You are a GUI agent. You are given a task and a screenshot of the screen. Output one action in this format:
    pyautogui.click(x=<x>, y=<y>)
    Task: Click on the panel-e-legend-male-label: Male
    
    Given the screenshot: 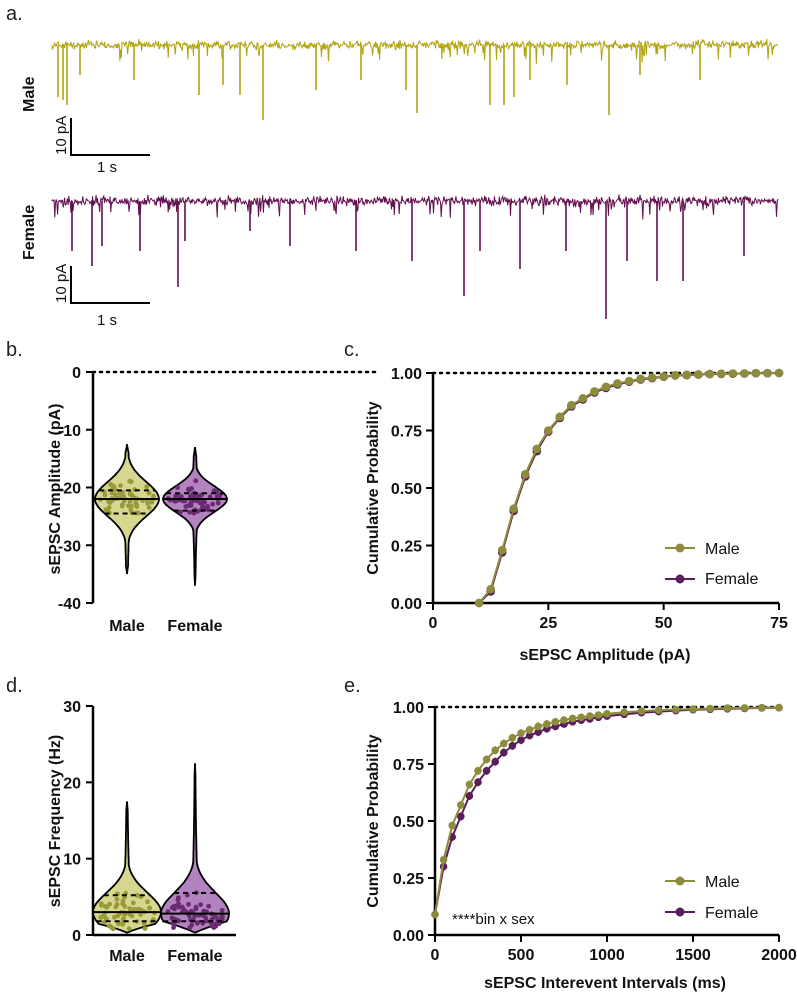 What is the action you would take?
    pyautogui.click(x=722, y=882)
    